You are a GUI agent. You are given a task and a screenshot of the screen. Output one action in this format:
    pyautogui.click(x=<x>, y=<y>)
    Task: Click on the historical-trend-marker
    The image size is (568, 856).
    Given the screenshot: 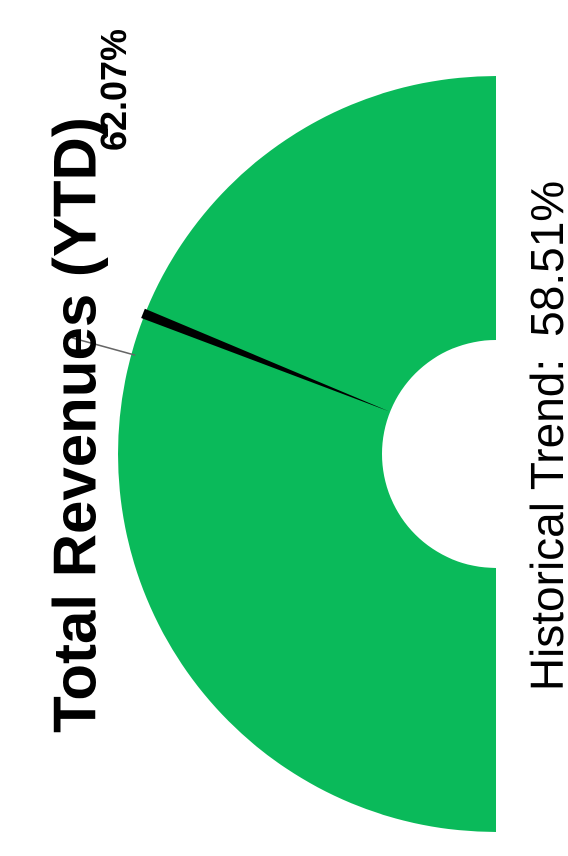 What is the action you would take?
    pyautogui.click(x=103, y=346)
    